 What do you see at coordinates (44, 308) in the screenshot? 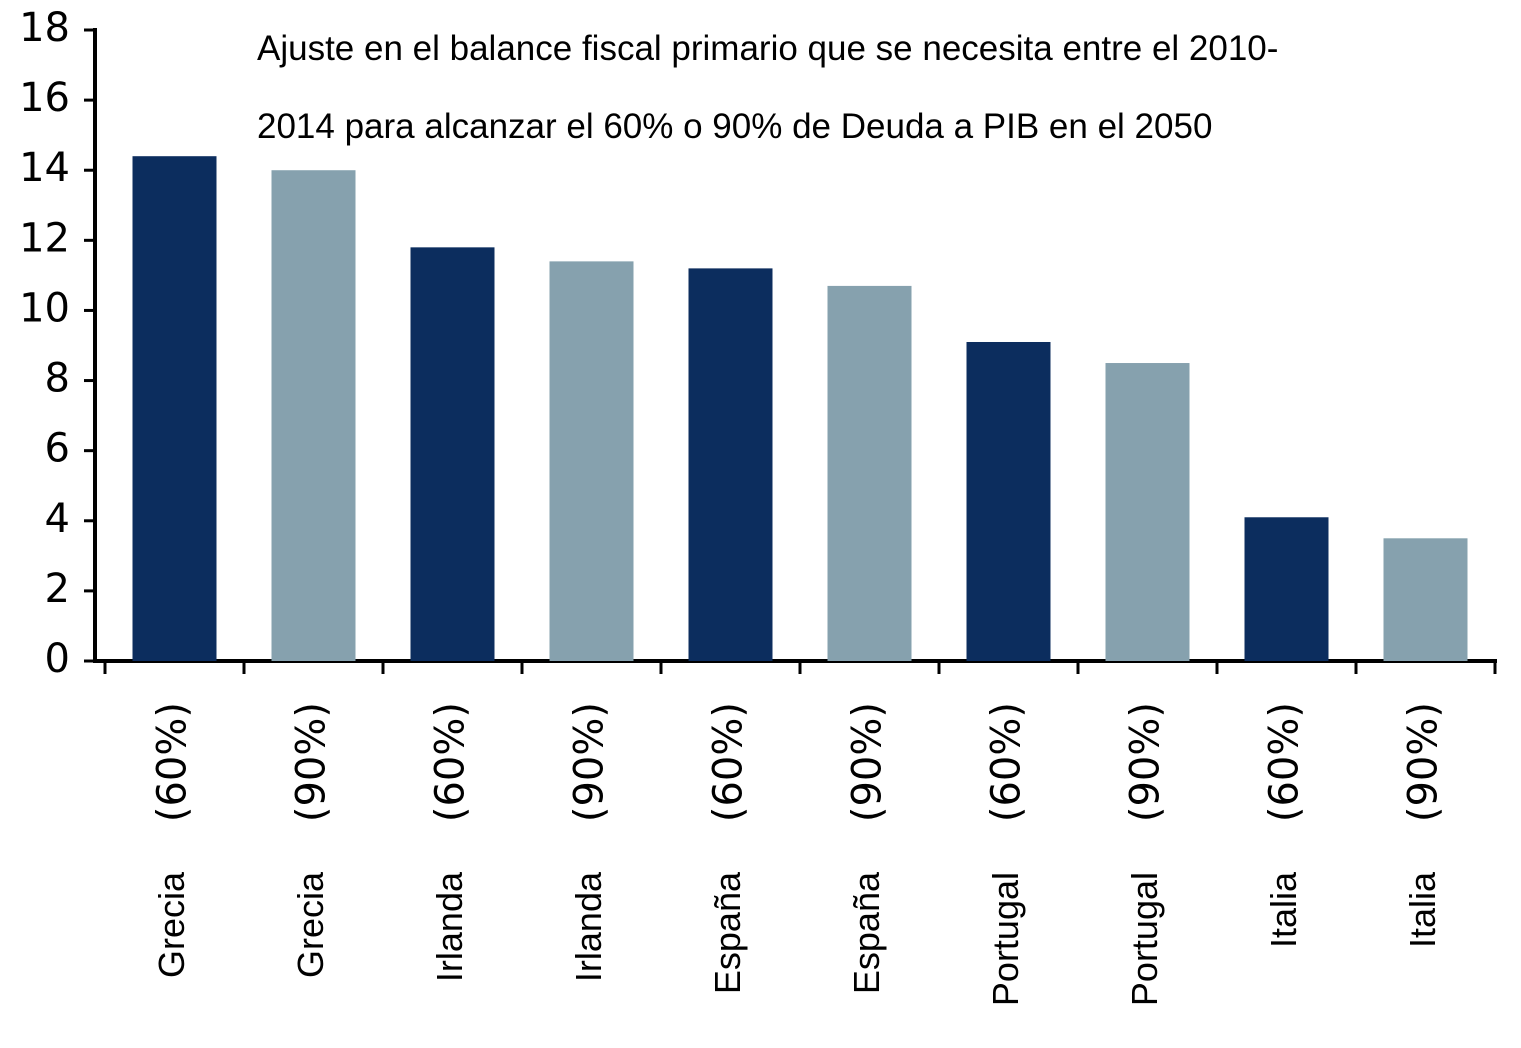
I see `y-tick-label: 10` at bounding box center [44, 308].